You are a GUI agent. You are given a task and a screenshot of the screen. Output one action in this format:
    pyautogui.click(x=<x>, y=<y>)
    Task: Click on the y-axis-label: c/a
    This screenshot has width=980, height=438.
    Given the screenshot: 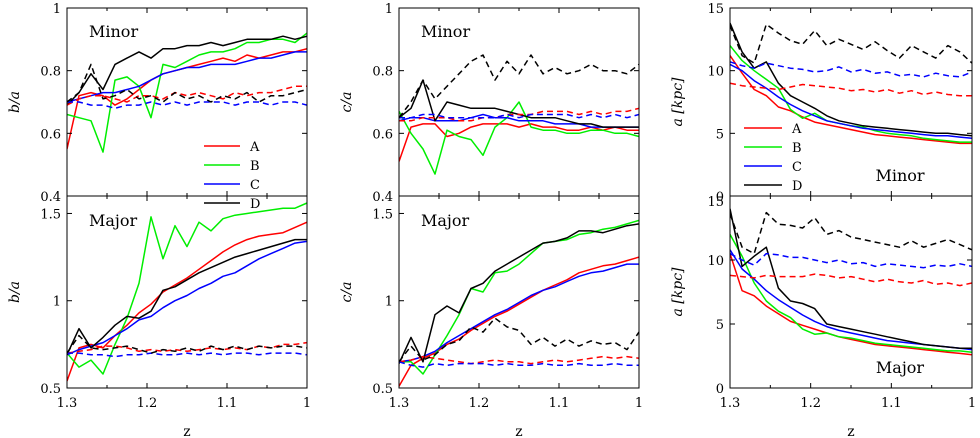 What is the action you would take?
    pyautogui.click(x=347, y=292)
    